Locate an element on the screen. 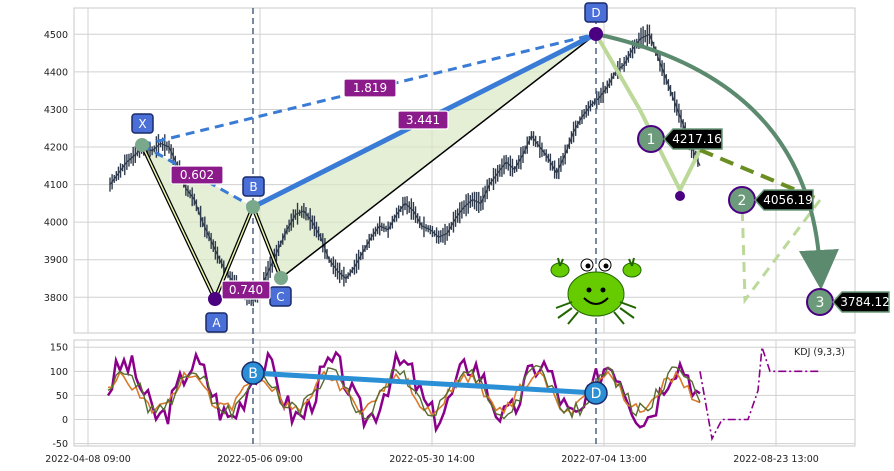 This screenshot has height=471, width=894. indicator-d-label: D is located at coordinates (596, 394).